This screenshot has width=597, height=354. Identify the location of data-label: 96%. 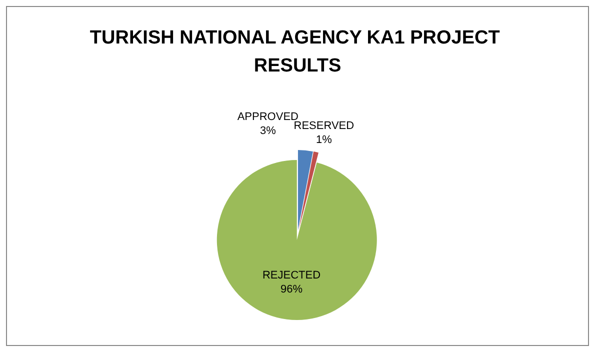
(291, 290).